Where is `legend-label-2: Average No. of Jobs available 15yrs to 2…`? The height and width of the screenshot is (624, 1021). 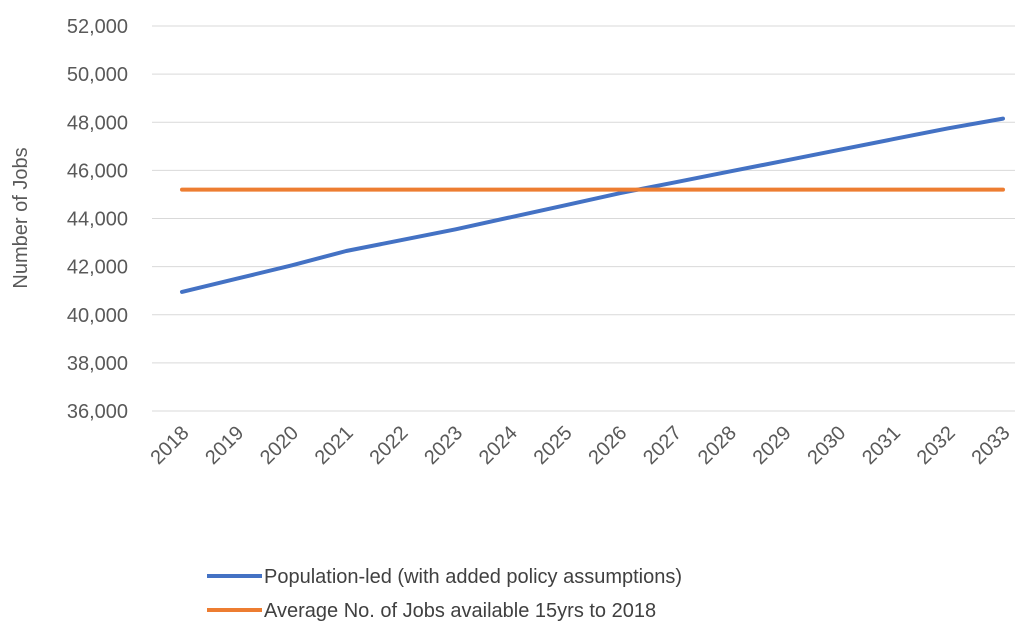 legend-label-2: Average No. of Jobs available 15yrs to 2… is located at coordinates (460, 611).